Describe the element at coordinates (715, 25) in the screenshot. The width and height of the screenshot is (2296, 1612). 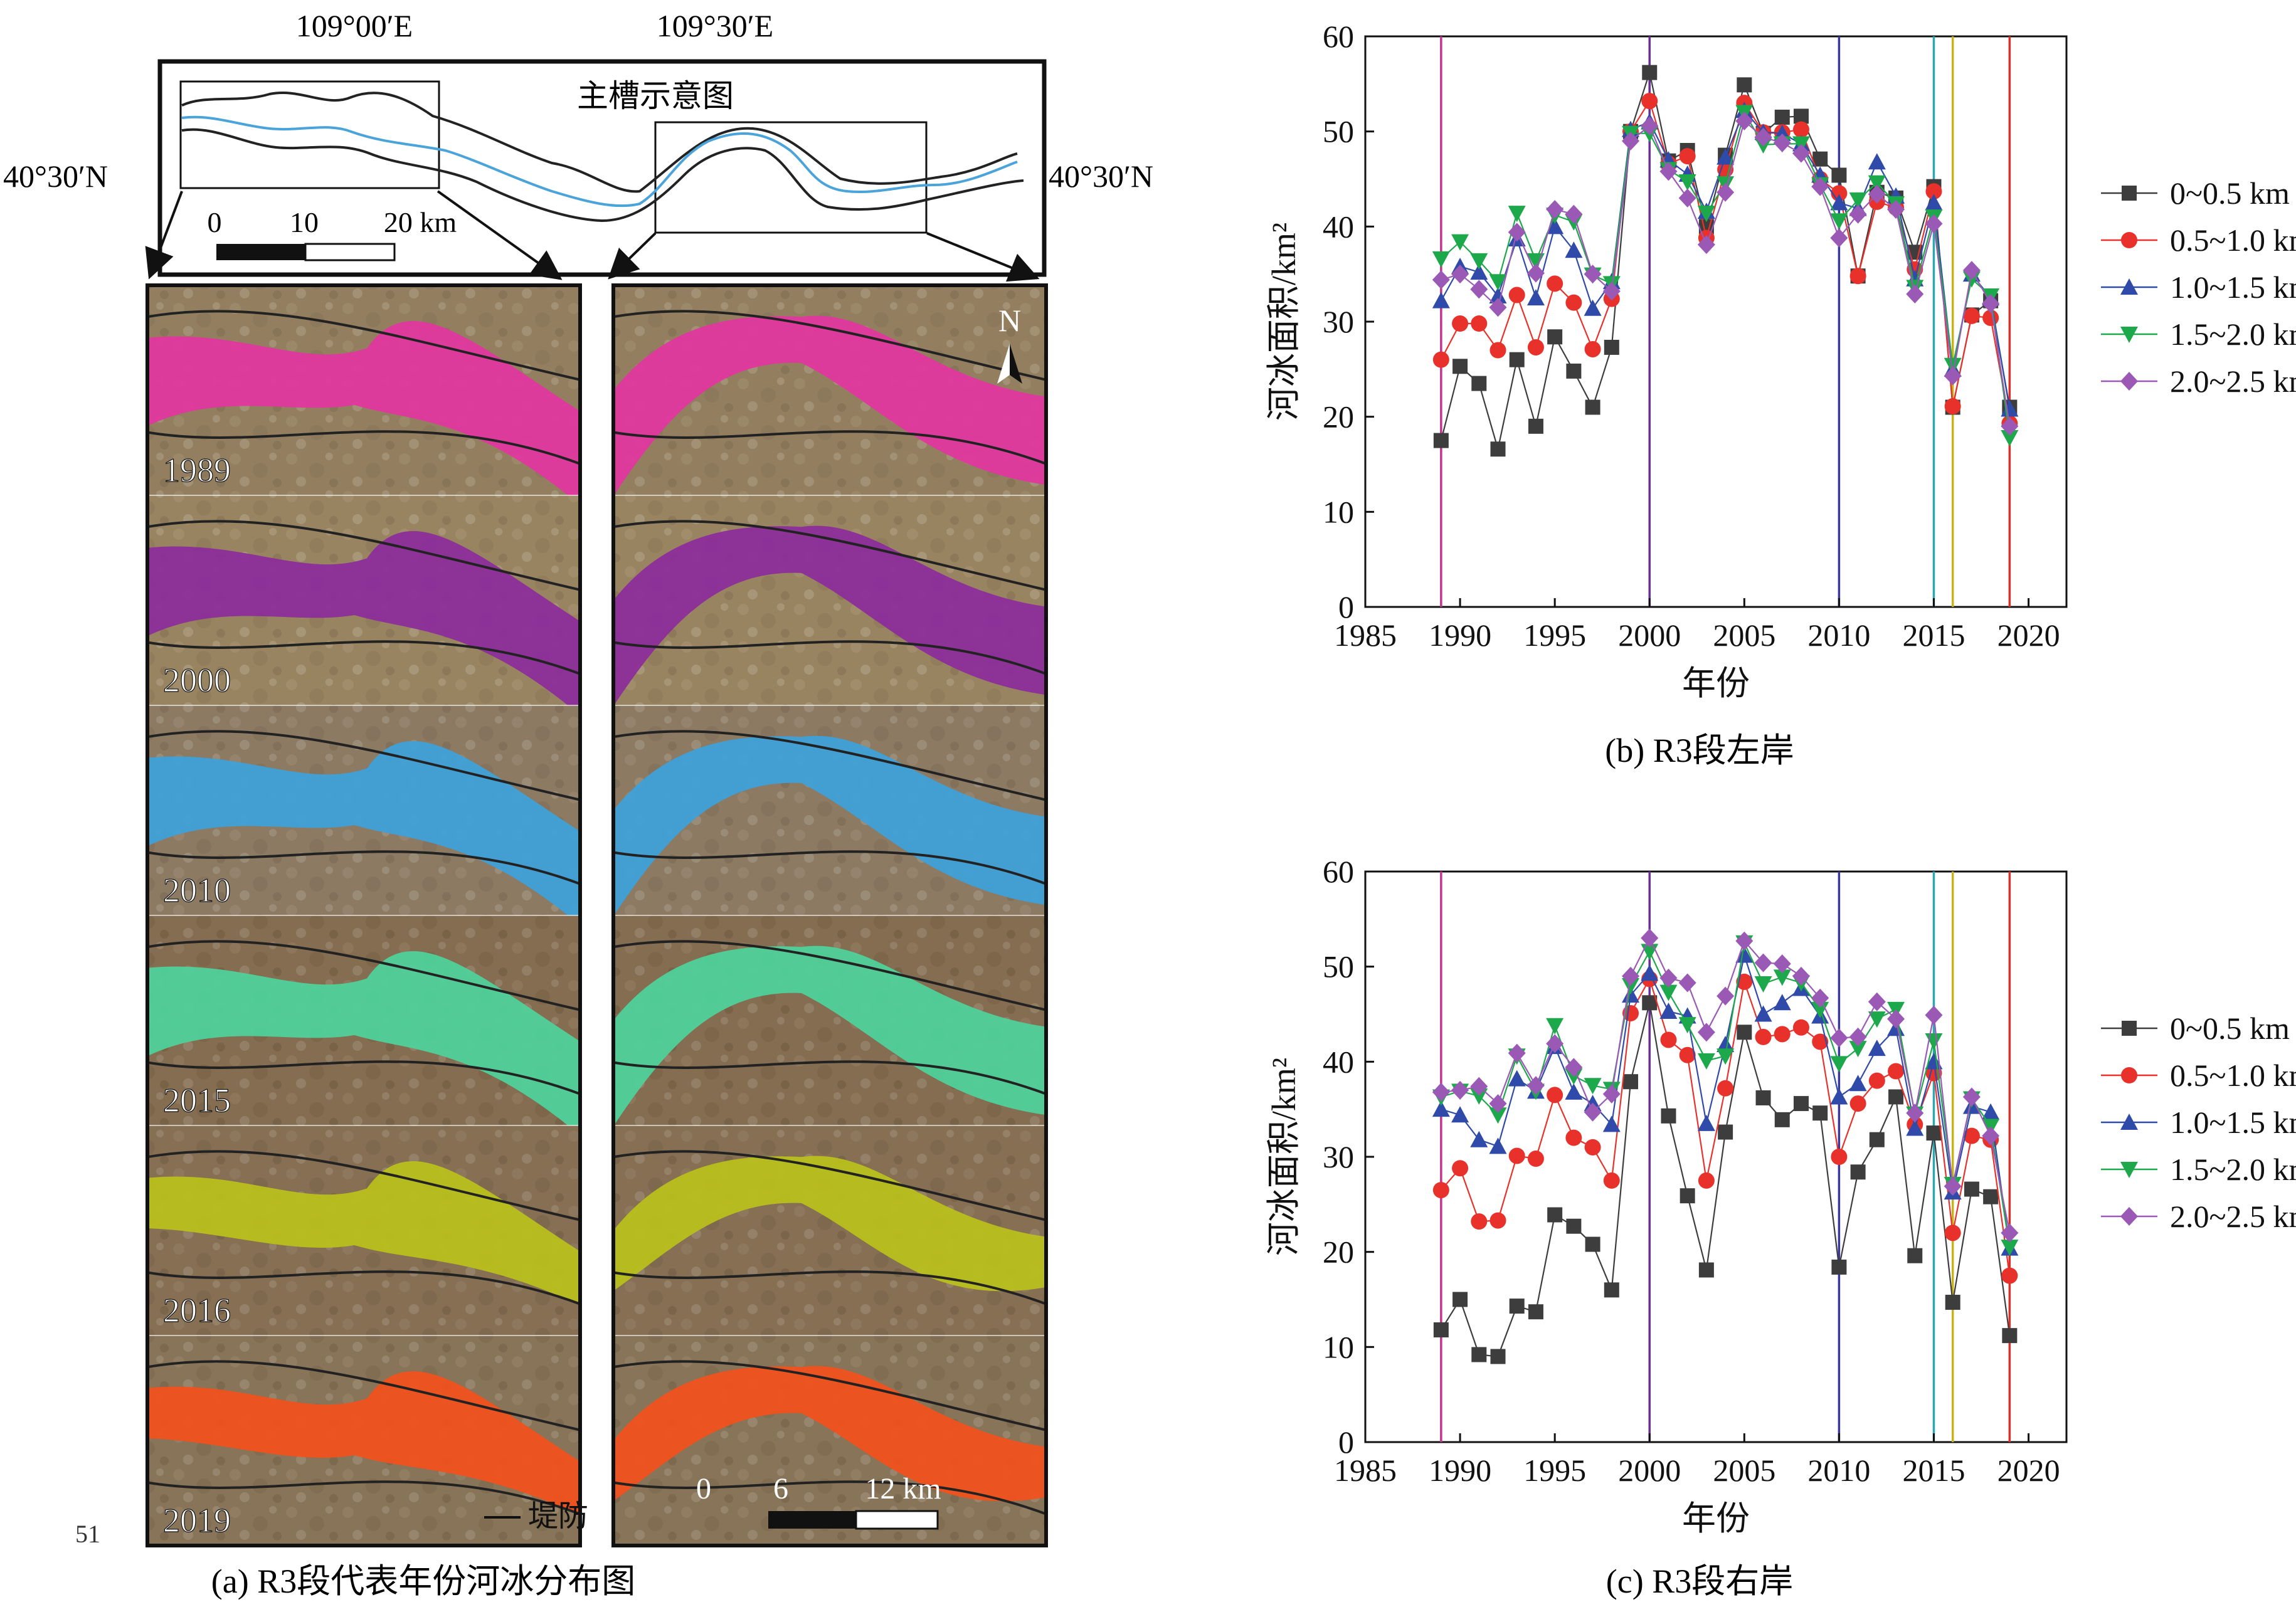
I see `lon-label-2: 109°30′E` at that location.